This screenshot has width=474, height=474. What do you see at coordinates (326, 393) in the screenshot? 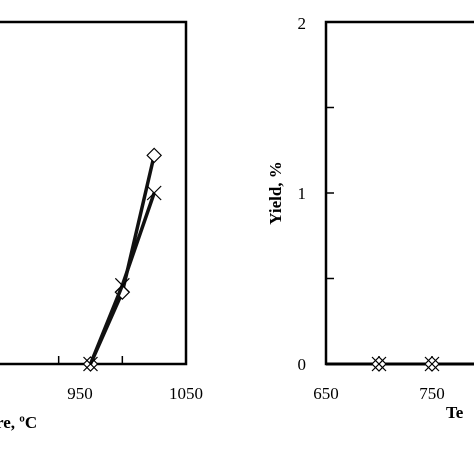
I see `right-x-tick-label: 650` at bounding box center [326, 393].